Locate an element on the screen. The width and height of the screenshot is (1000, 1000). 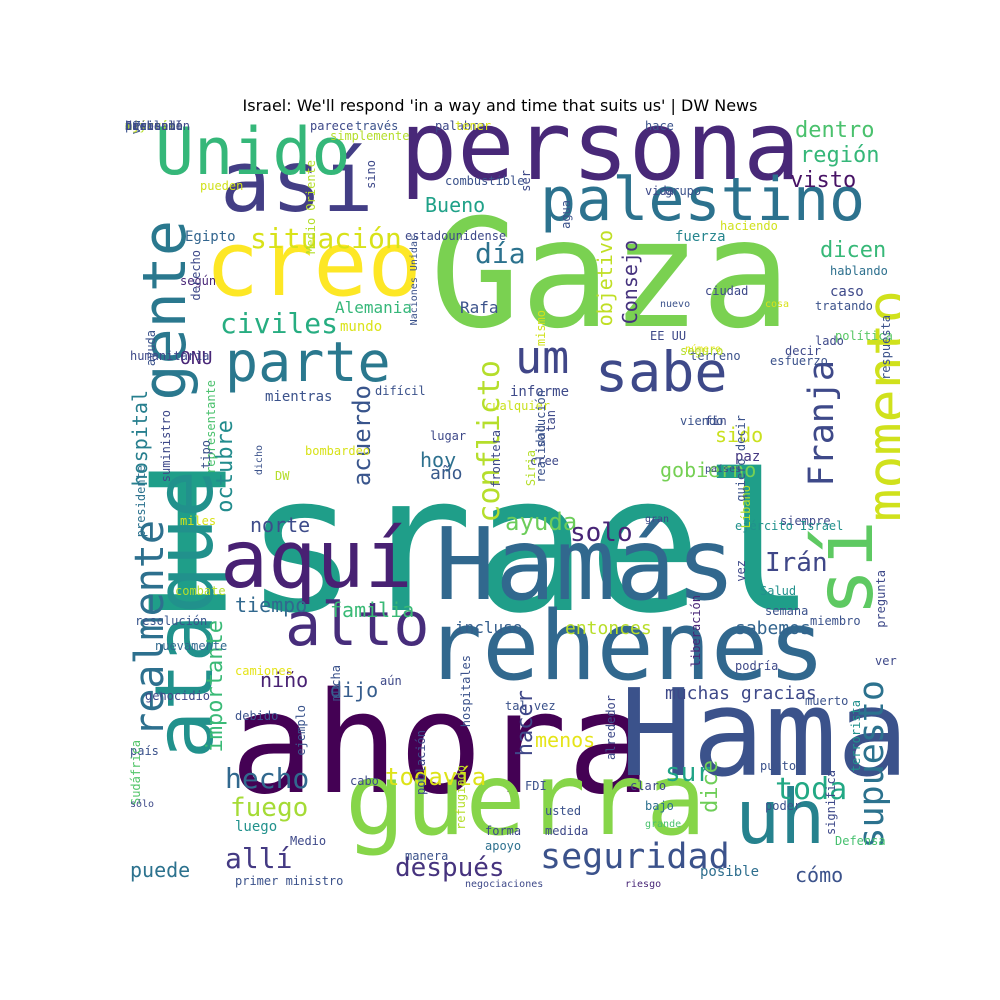
word-103-negociaciones: negociaciones is located at coordinates (504, 884).